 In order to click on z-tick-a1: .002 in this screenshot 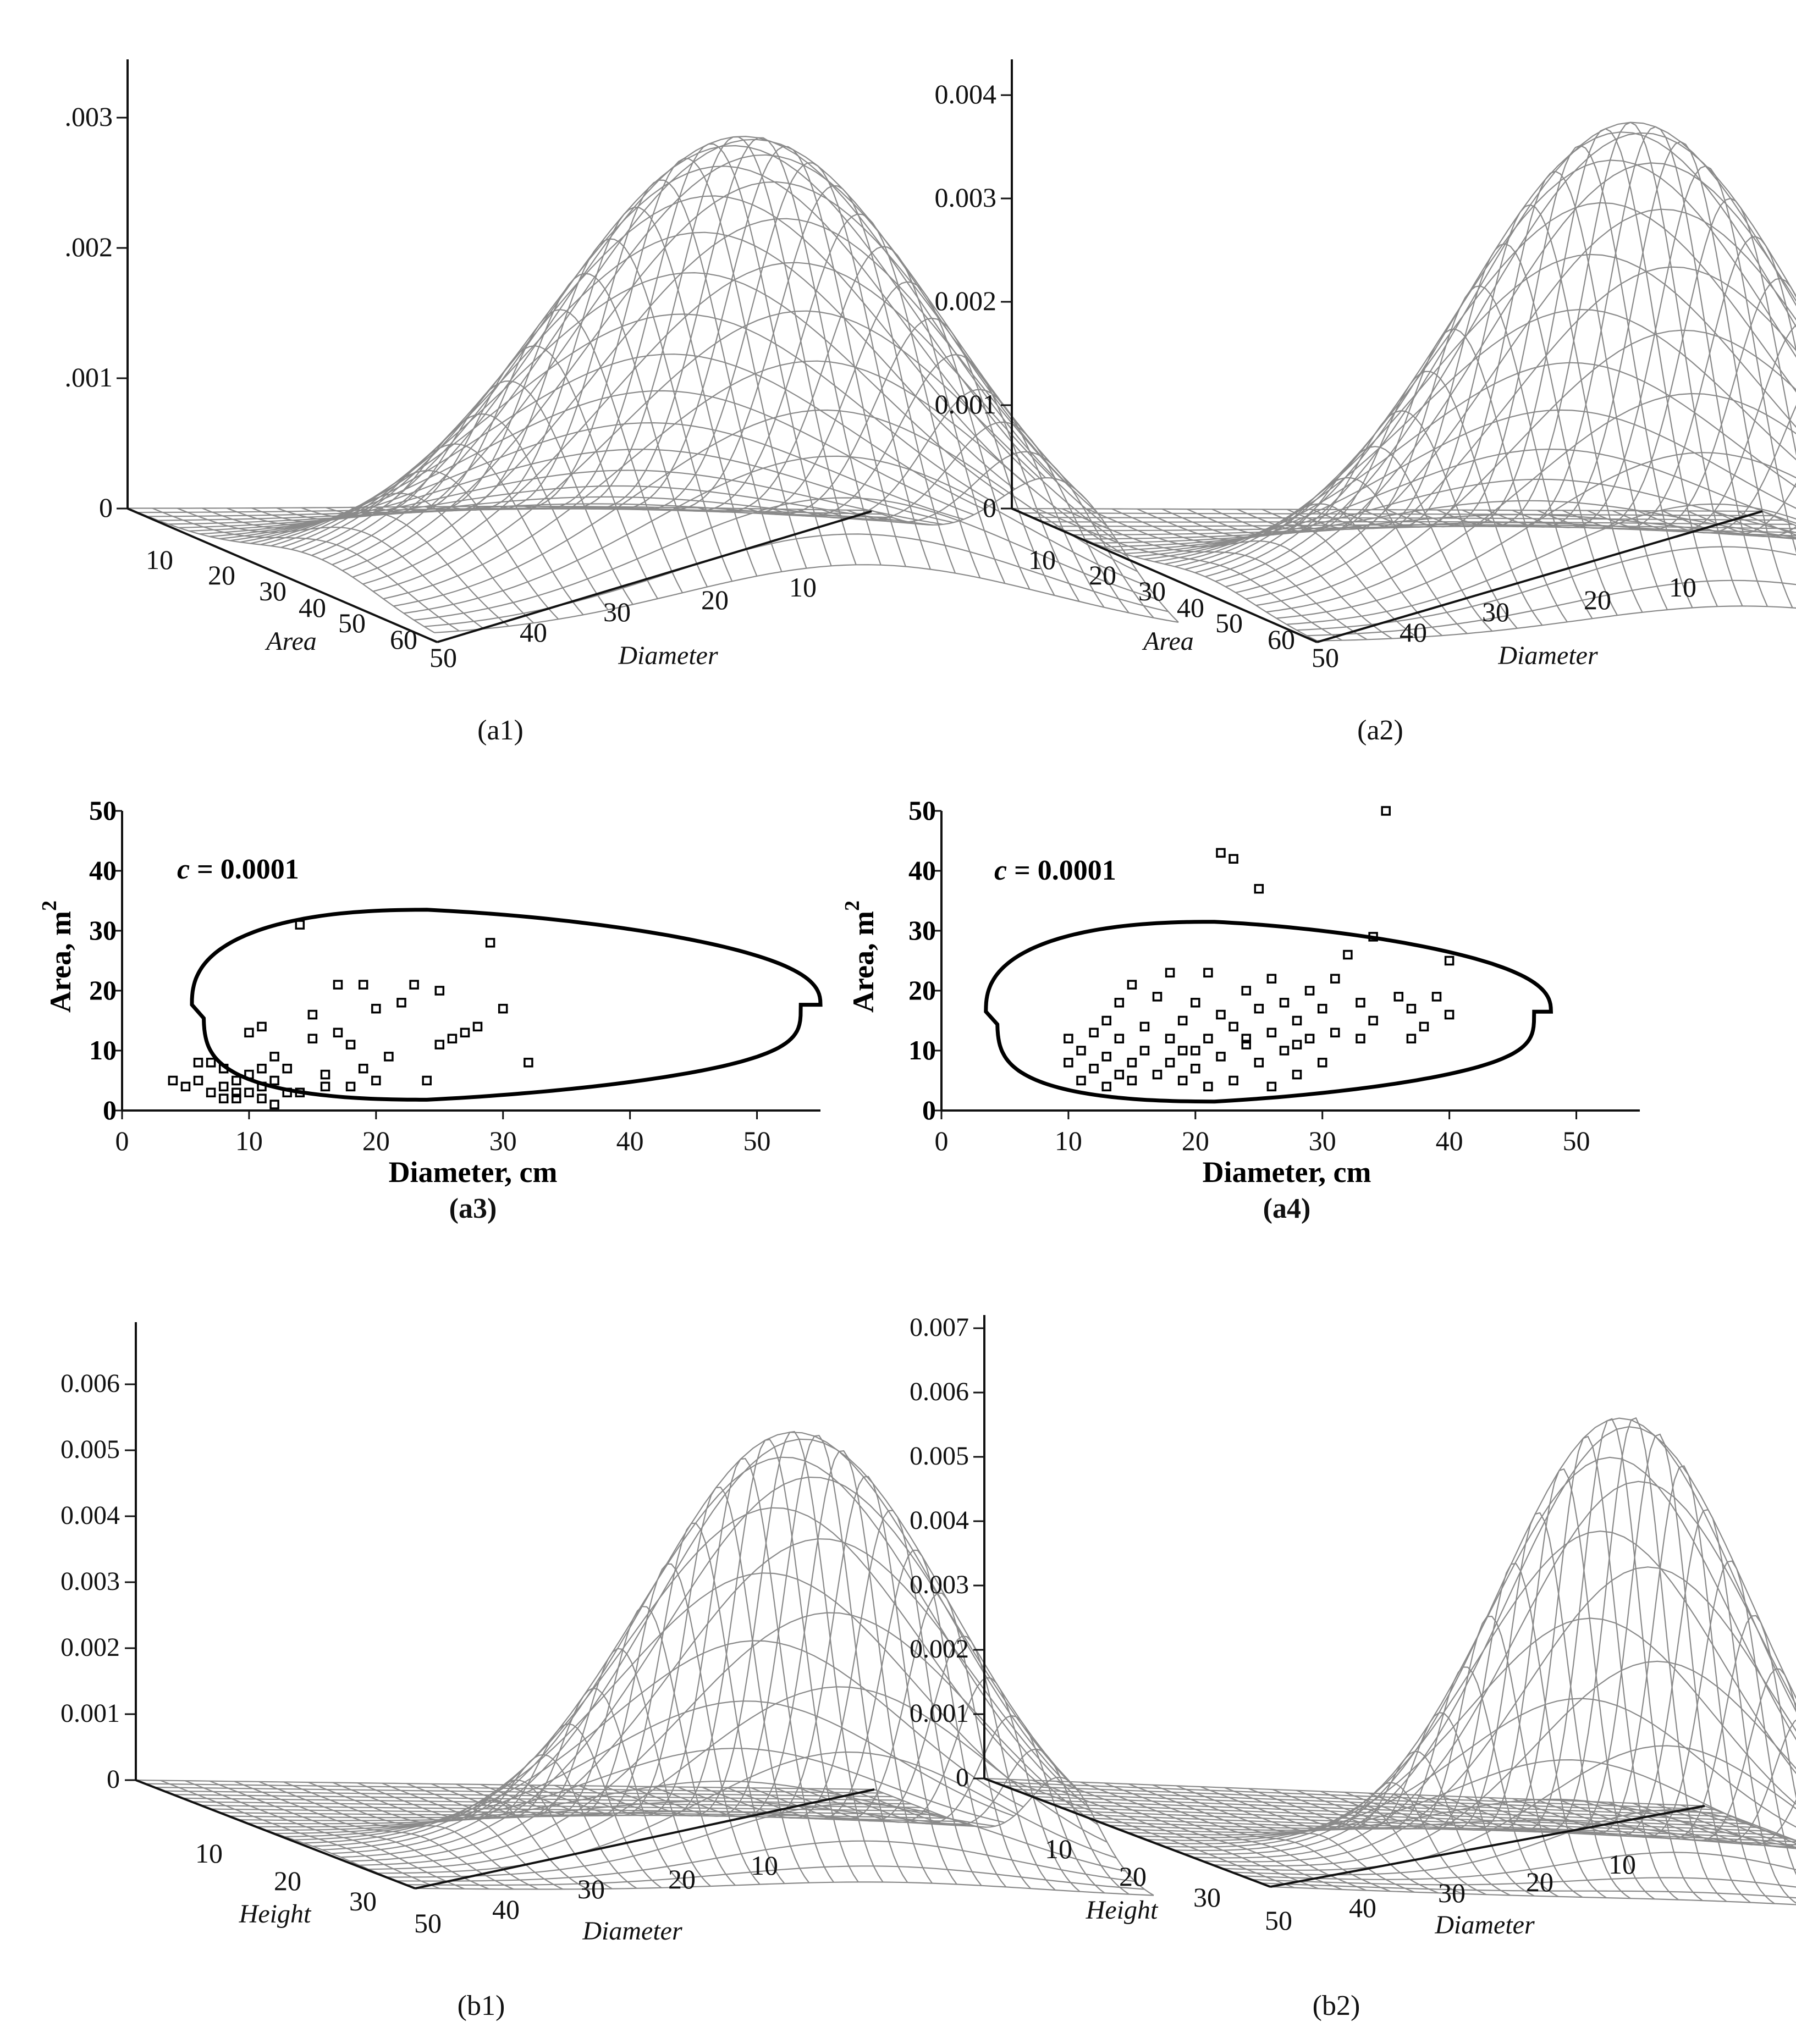, I will do `click(89, 246)`.